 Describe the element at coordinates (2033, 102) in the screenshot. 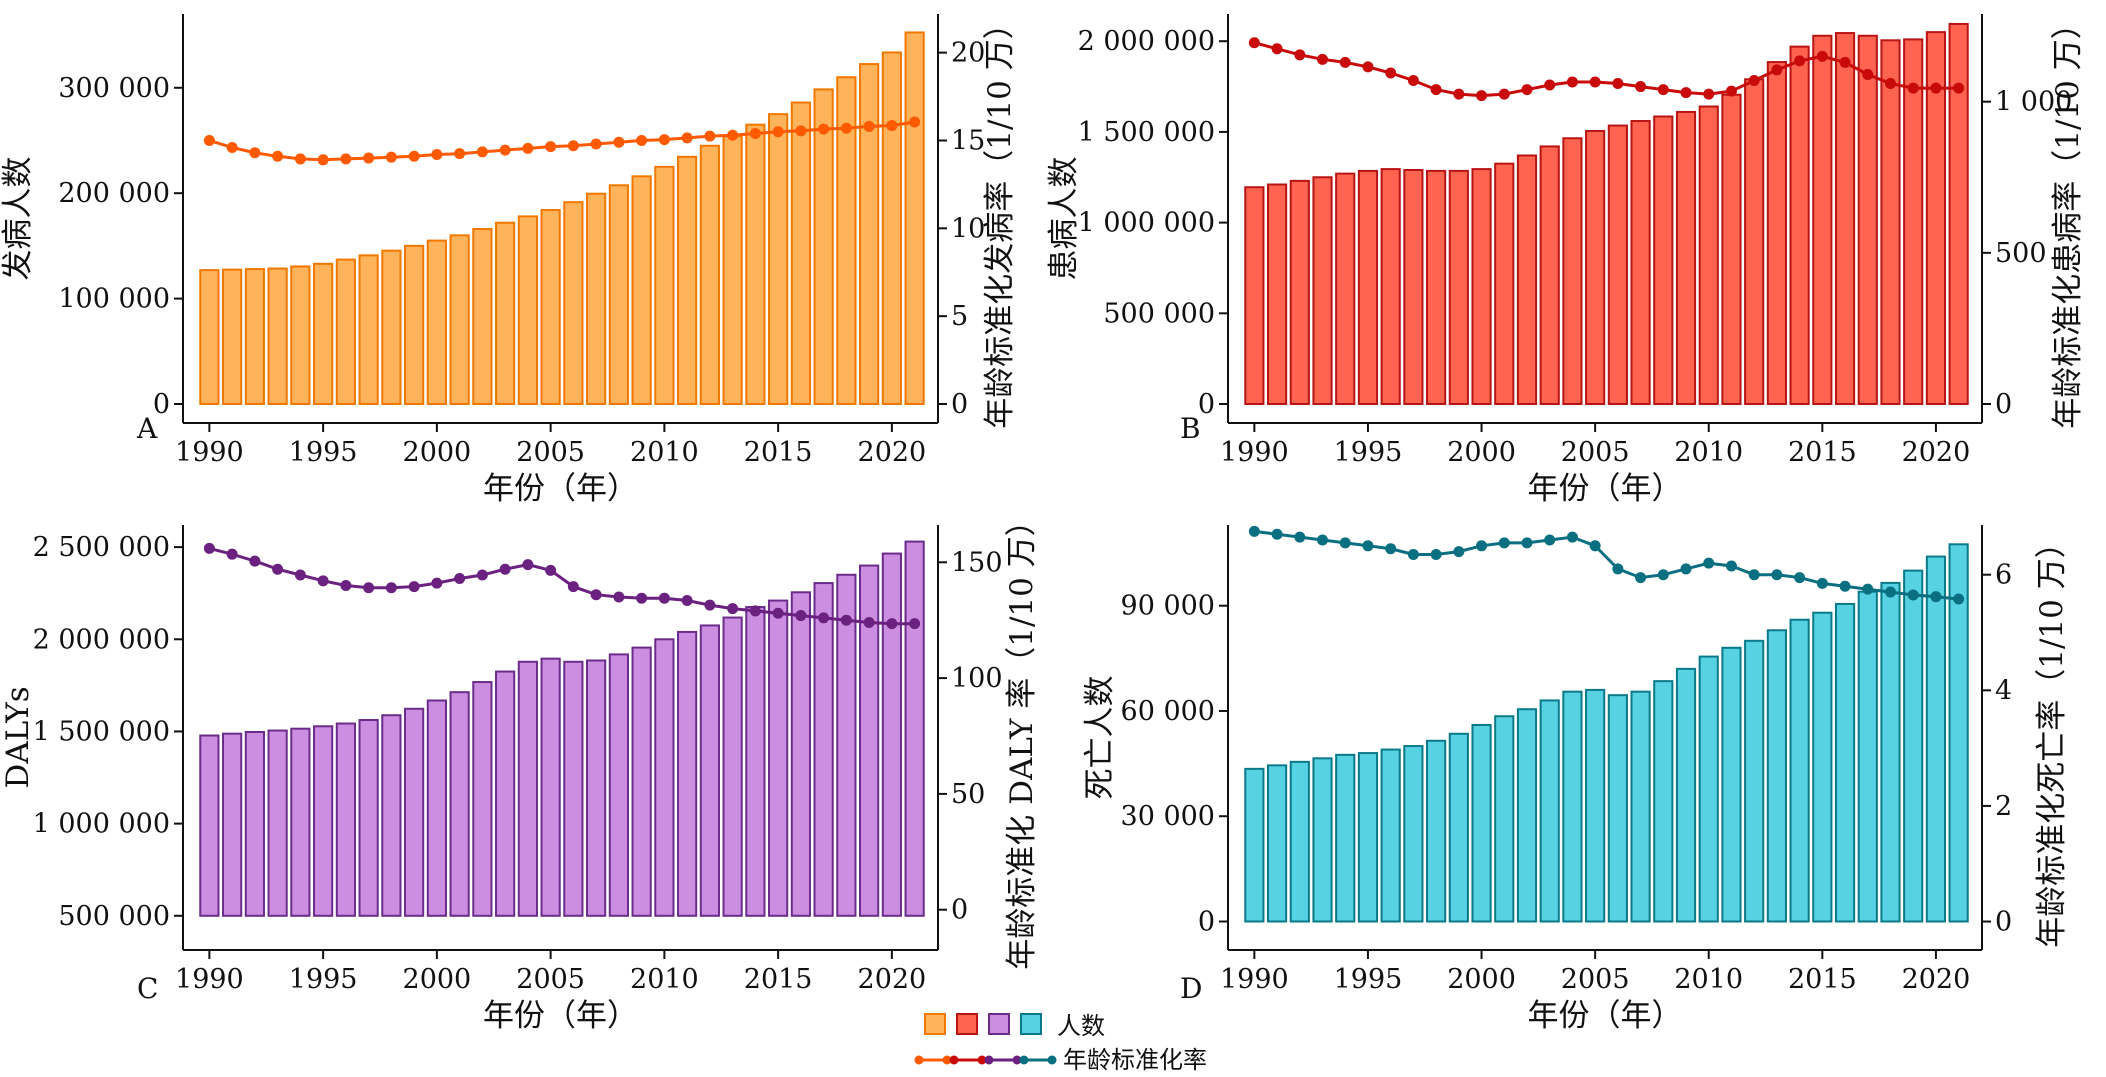

I see `y2-tick-label: 1 000` at that location.